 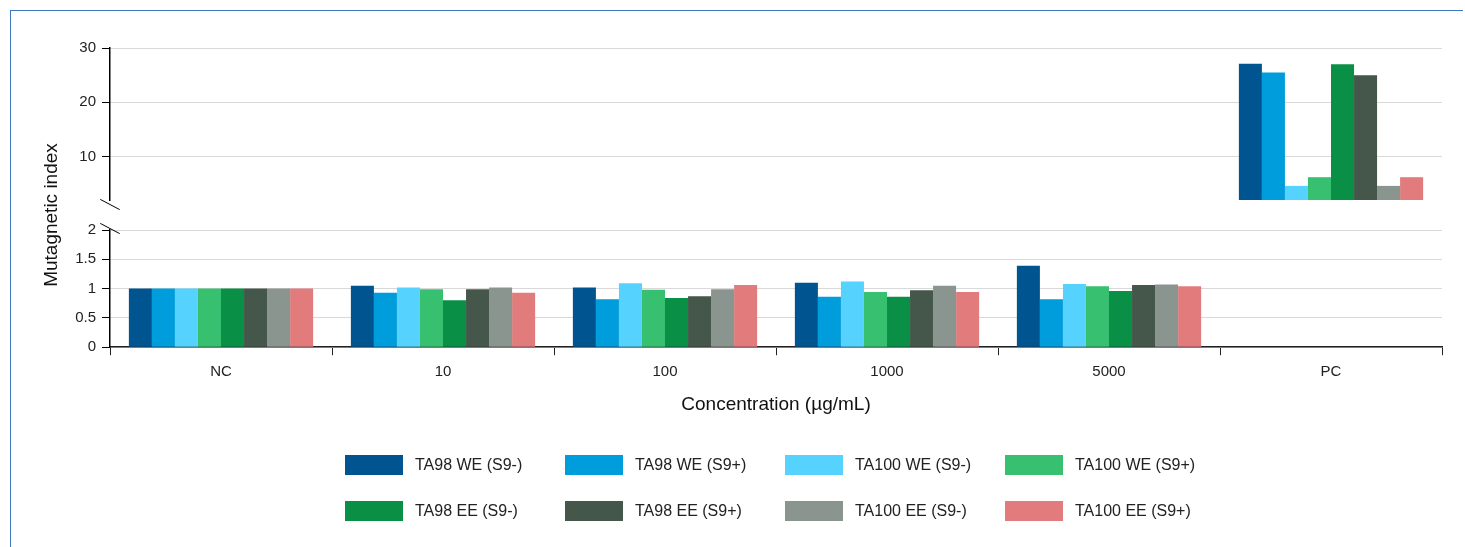 What do you see at coordinates (221, 371) in the screenshot?
I see `x-tick-label: NC` at bounding box center [221, 371].